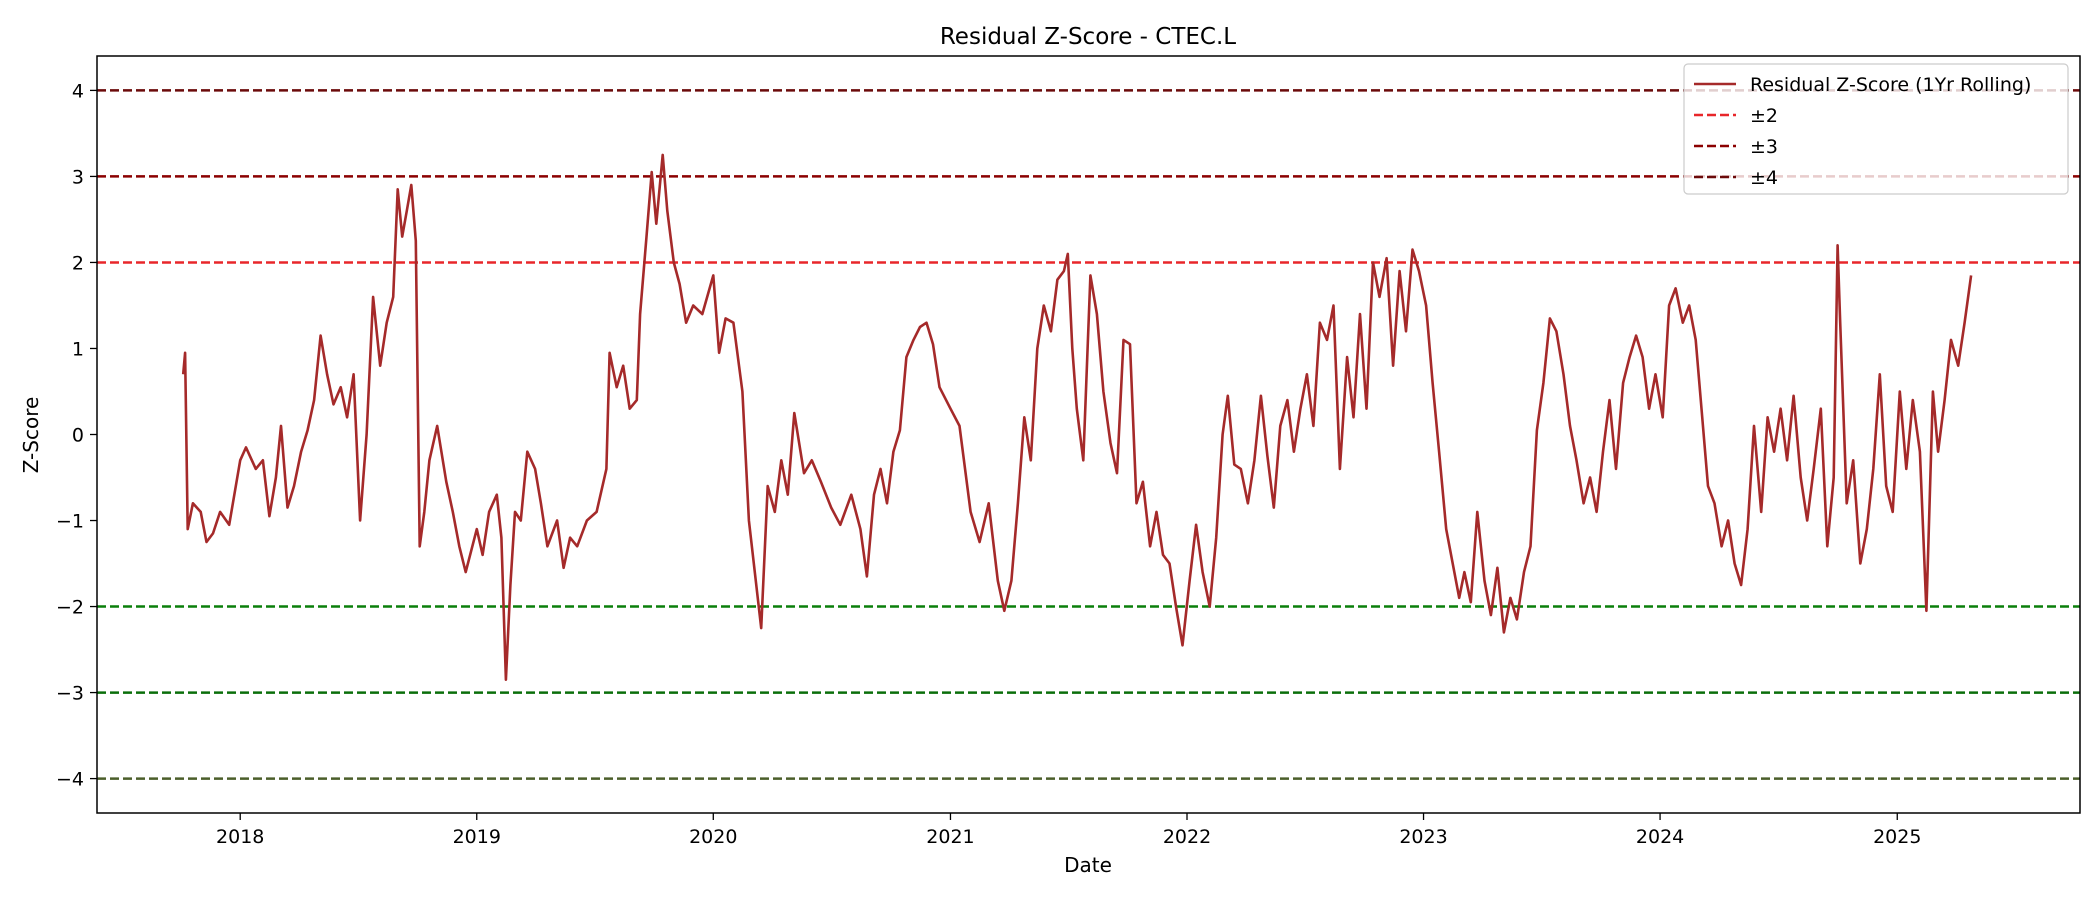 The image size is (2100, 900). Describe the element at coordinates (70, 608) in the screenshot. I see `y-tick-label: −2` at that location.